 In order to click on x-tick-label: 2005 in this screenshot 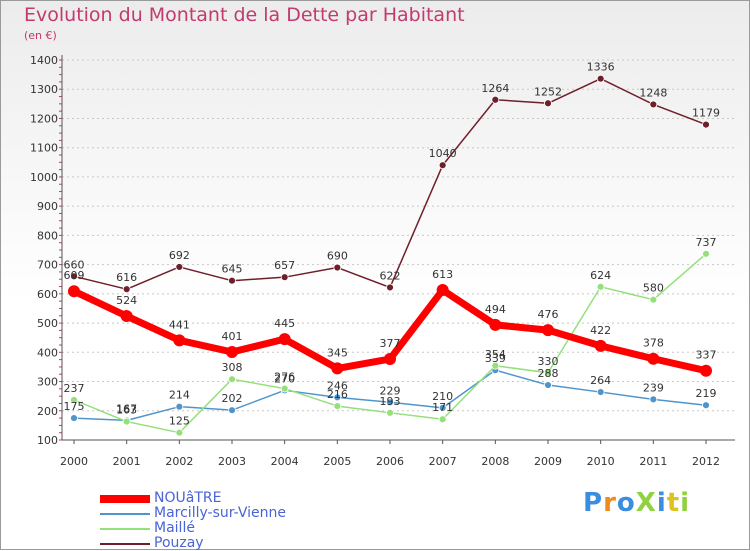, I will do `click(337, 461)`.